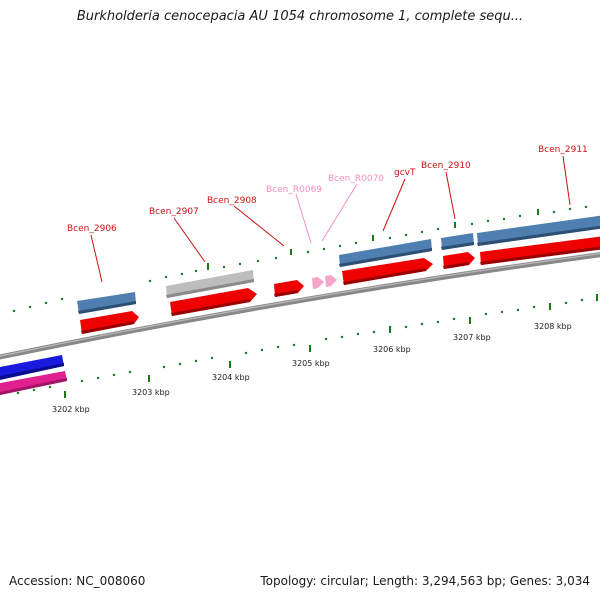  What do you see at coordinates (231, 377) in the screenshot?
I see `tick-label: 3204 kbp` at bounding box center [231, 377].